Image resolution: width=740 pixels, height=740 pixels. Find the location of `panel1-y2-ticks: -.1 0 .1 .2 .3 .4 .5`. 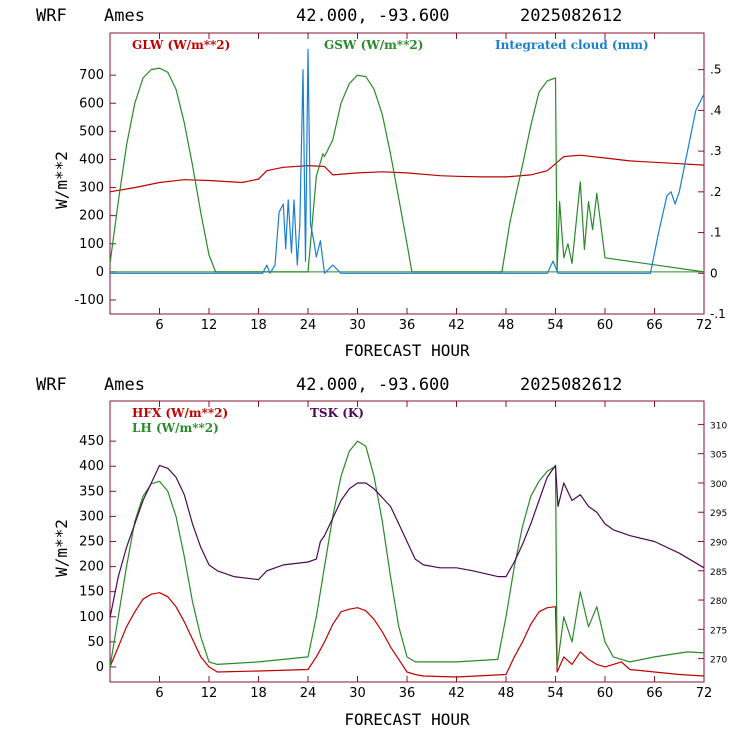

panel1-y2-ticks: -.1 0 .1 .2 .3 .4 .5 is located at coordinates (712, 192).